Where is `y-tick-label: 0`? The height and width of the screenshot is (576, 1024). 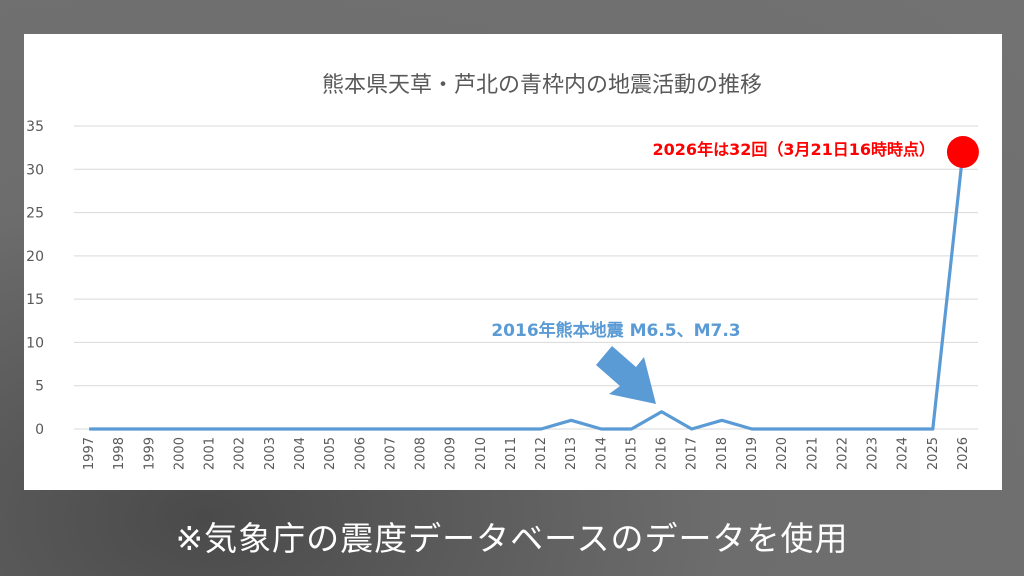 y-tick-label: 0 is located at coordinates (39, 430).